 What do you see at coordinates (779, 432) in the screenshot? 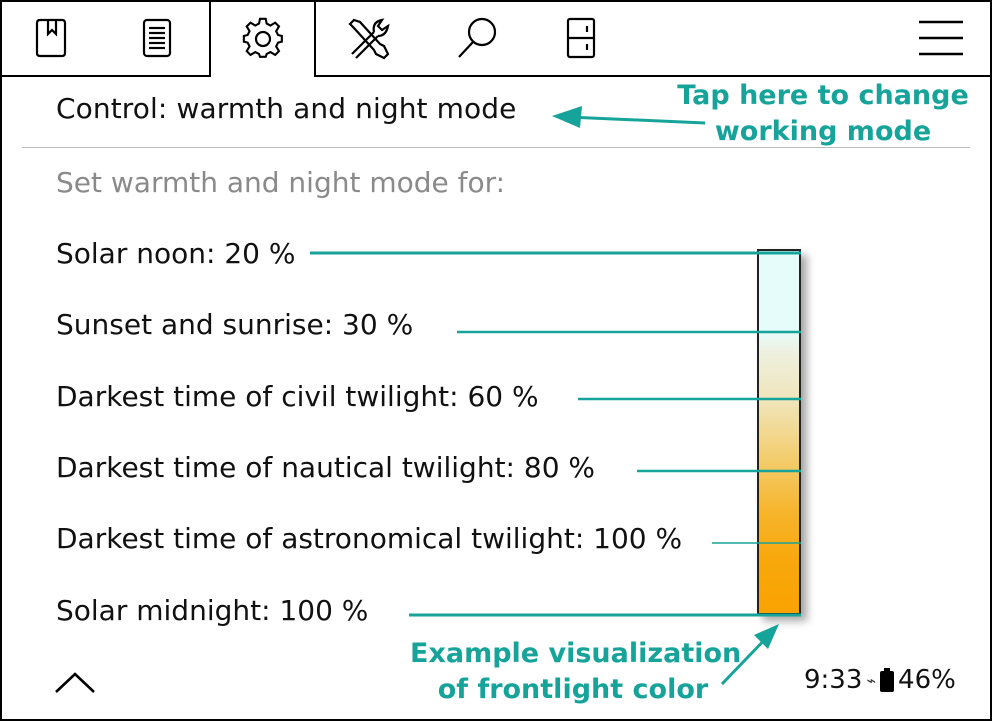
I see `frontlight-color-bar` at bounding box center [779, 432].